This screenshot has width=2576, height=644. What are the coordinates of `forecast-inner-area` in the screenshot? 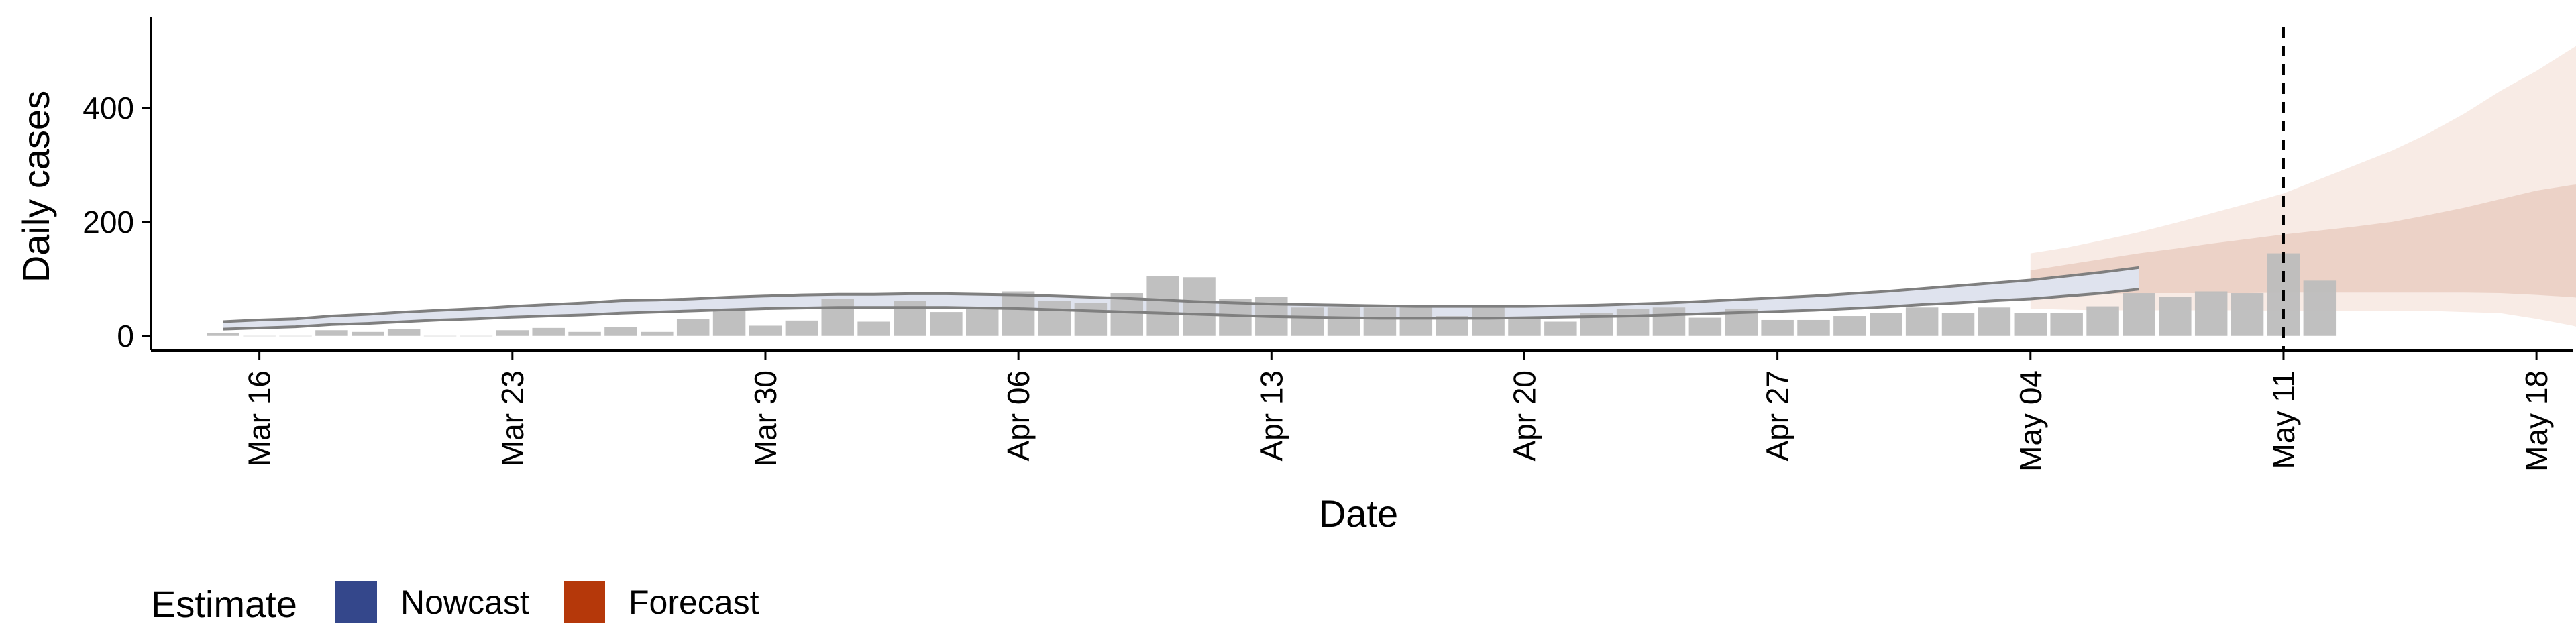 It's located at (2303, 241).